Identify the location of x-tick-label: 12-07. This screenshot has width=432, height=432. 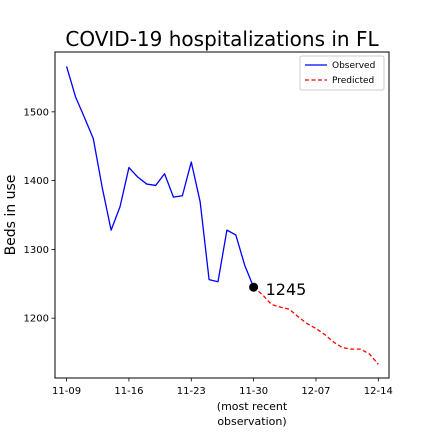
(315, 391).